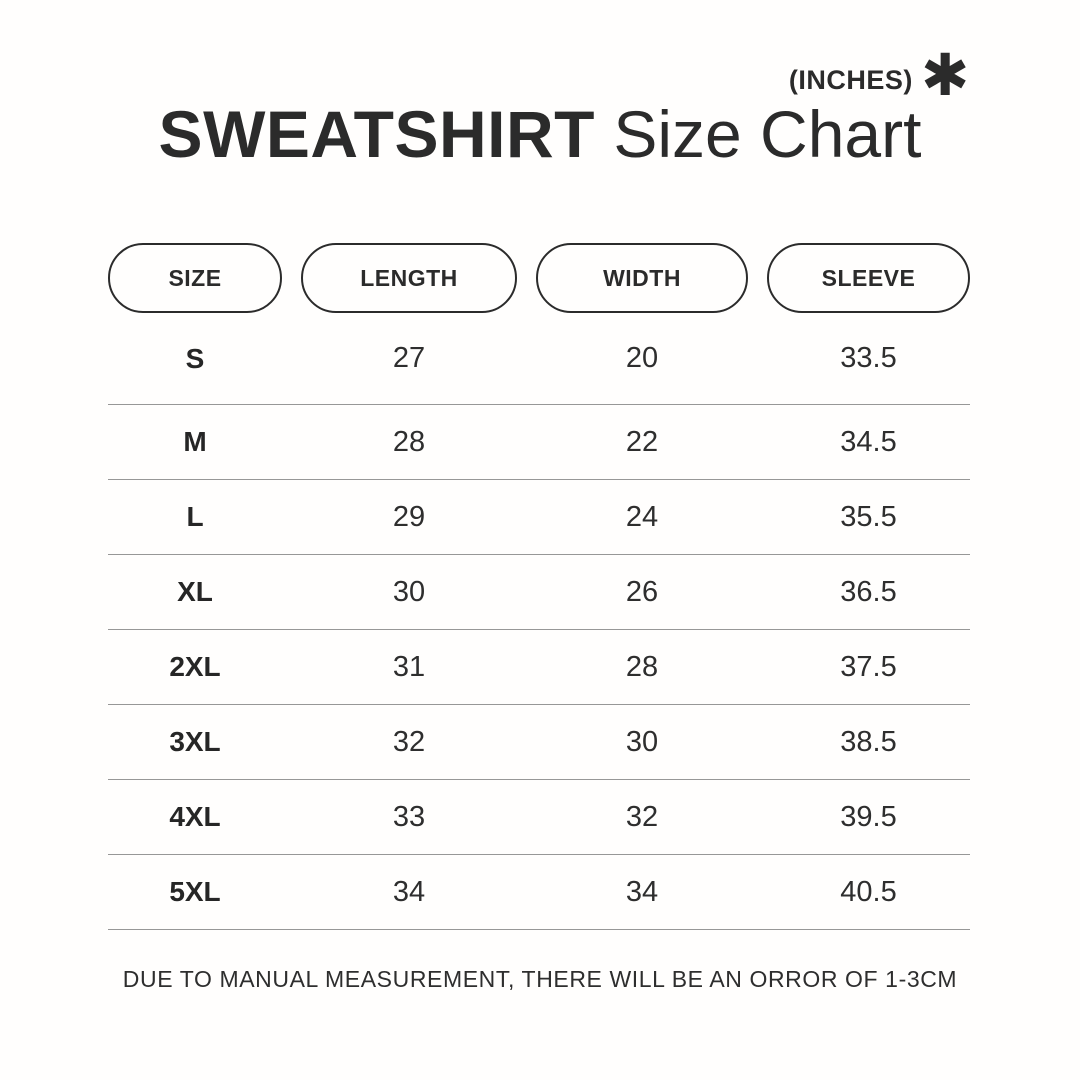 The height and width of the screenshot is (1080, 1080). Describe the element at coordinates (195, 666) in the screenshot. I see `cell-size: 2XL` at that location.